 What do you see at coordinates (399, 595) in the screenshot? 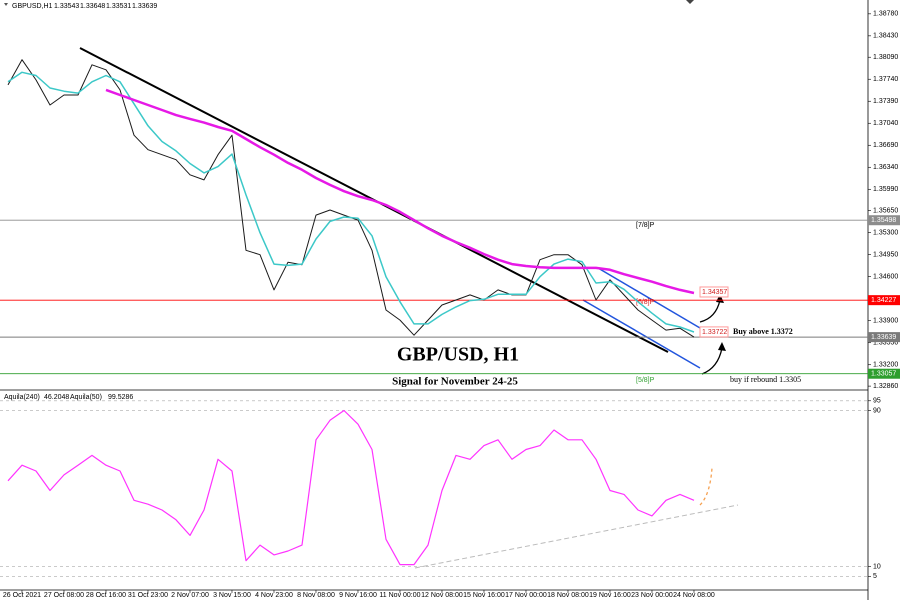
I see `x-tick-label: 11 Nov 00:00` at bounding box center [399, 595].